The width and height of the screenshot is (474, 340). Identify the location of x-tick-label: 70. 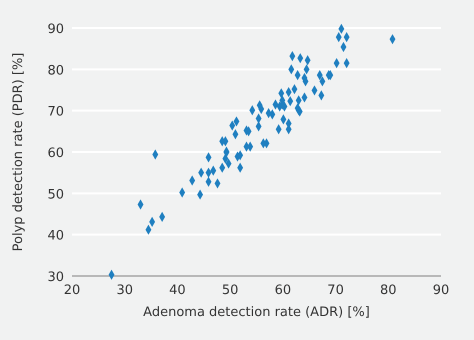
(335, 290).